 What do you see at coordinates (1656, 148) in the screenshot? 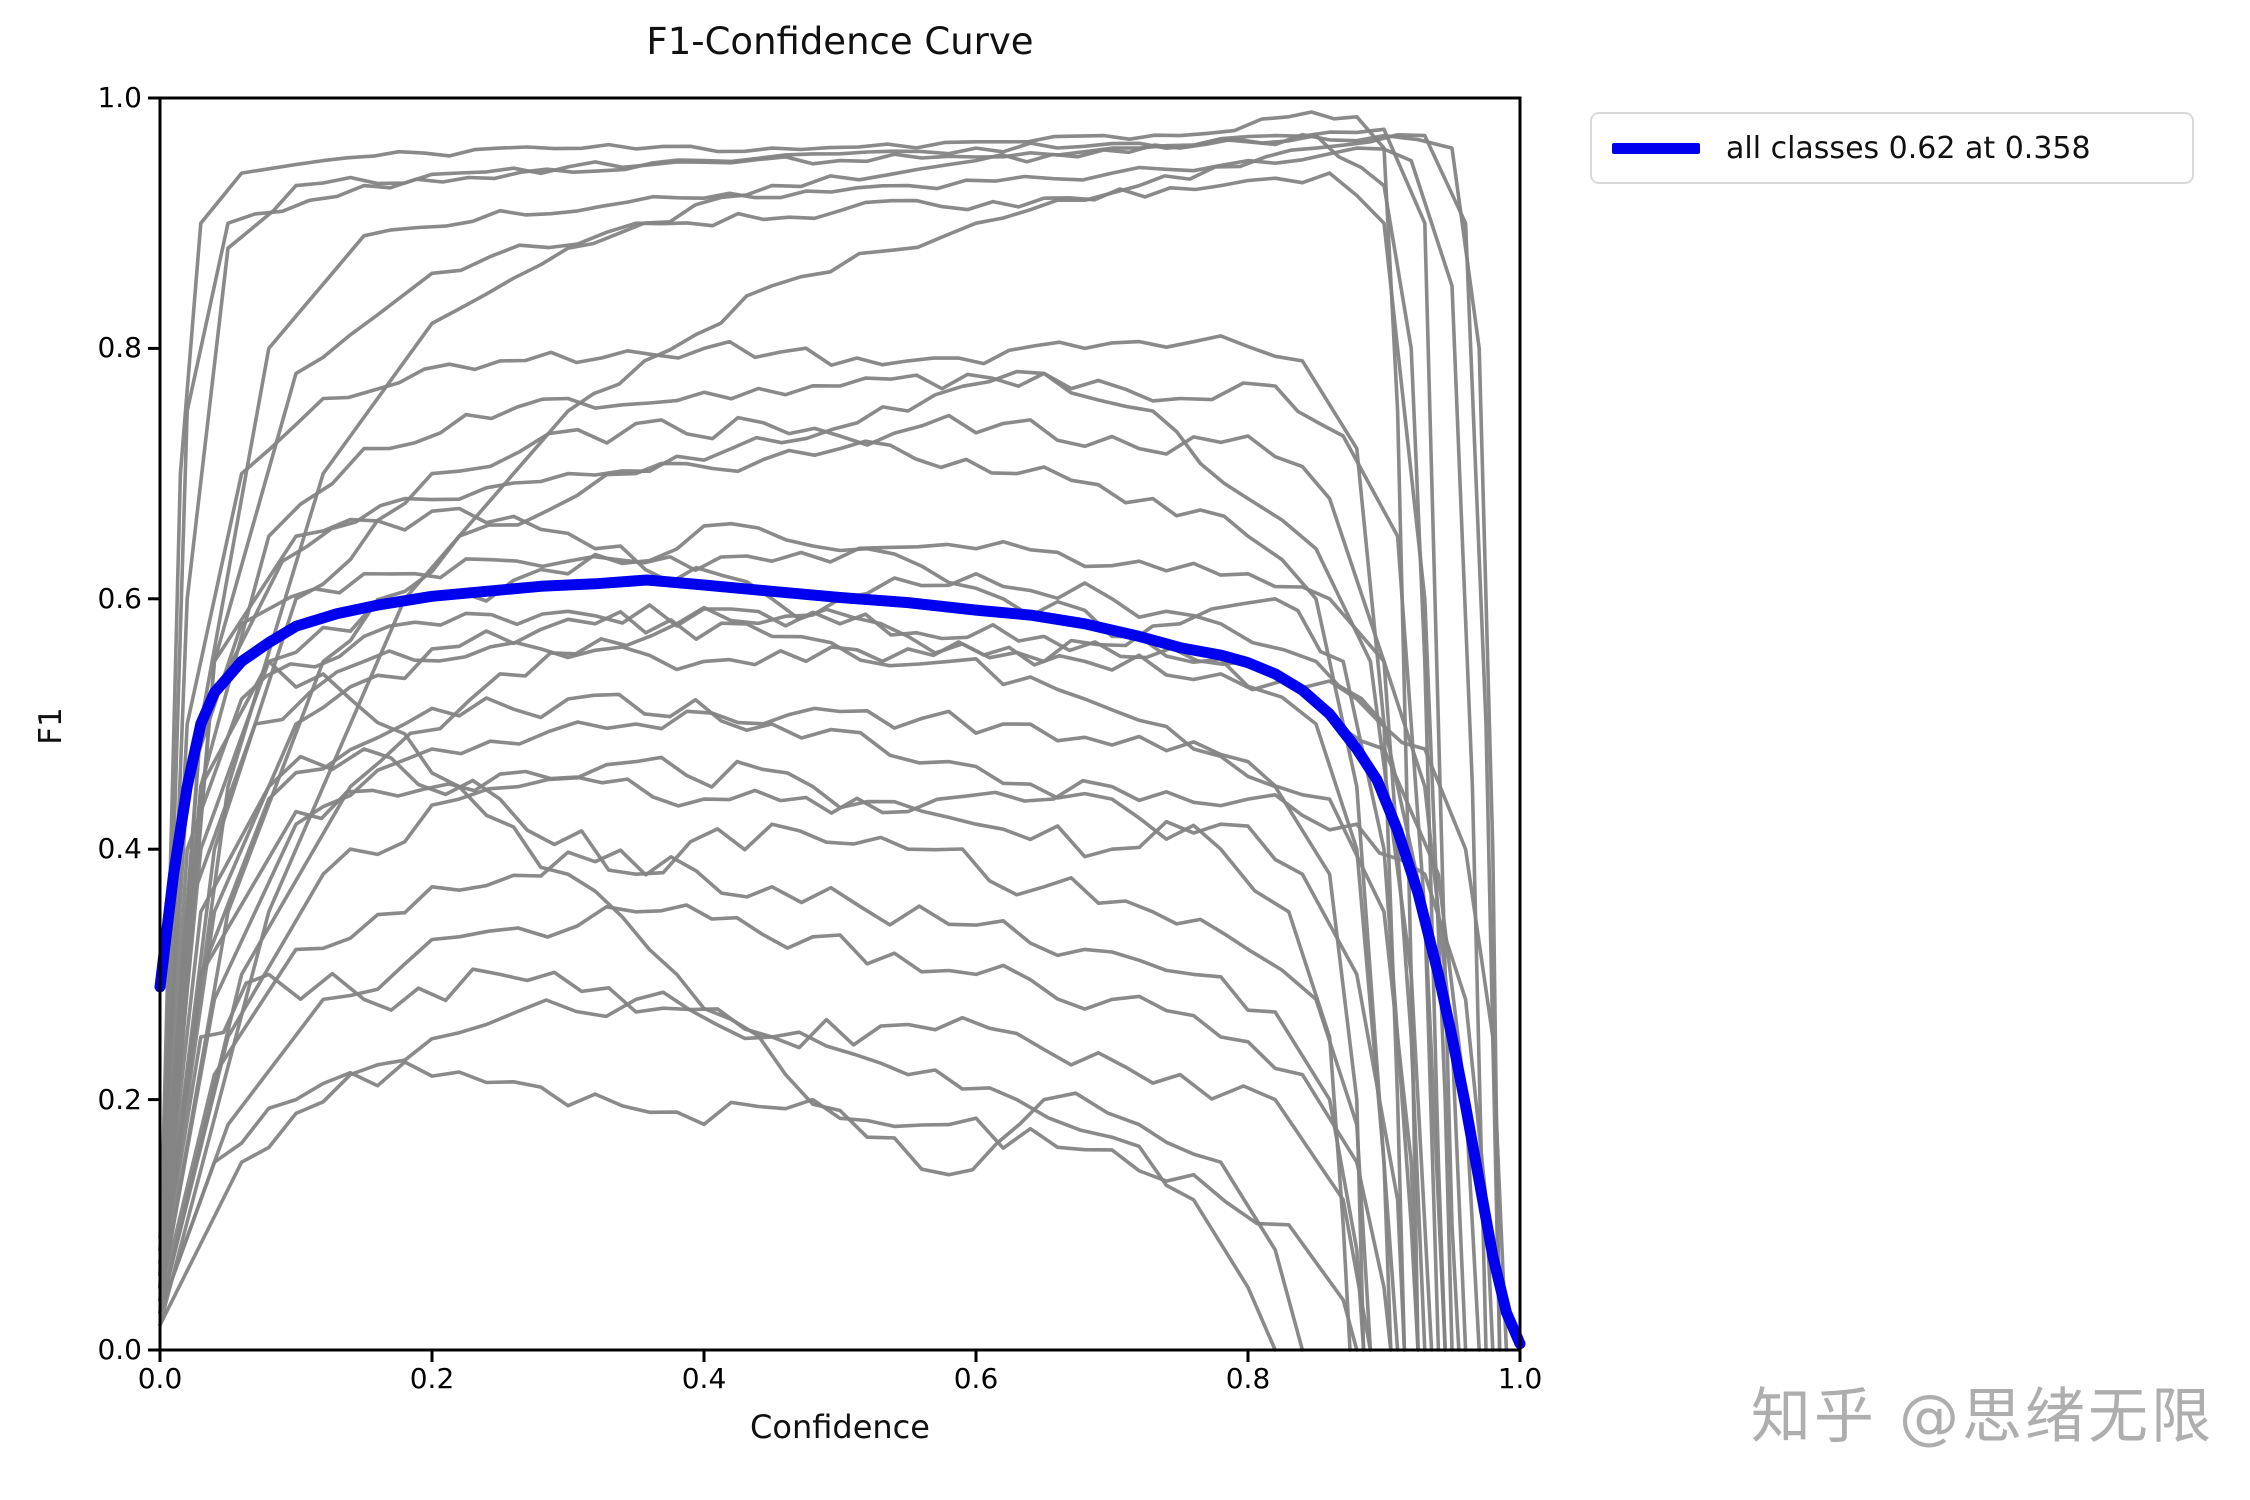
I see `legend-line-swatch` at bounding box center [1656, 148].